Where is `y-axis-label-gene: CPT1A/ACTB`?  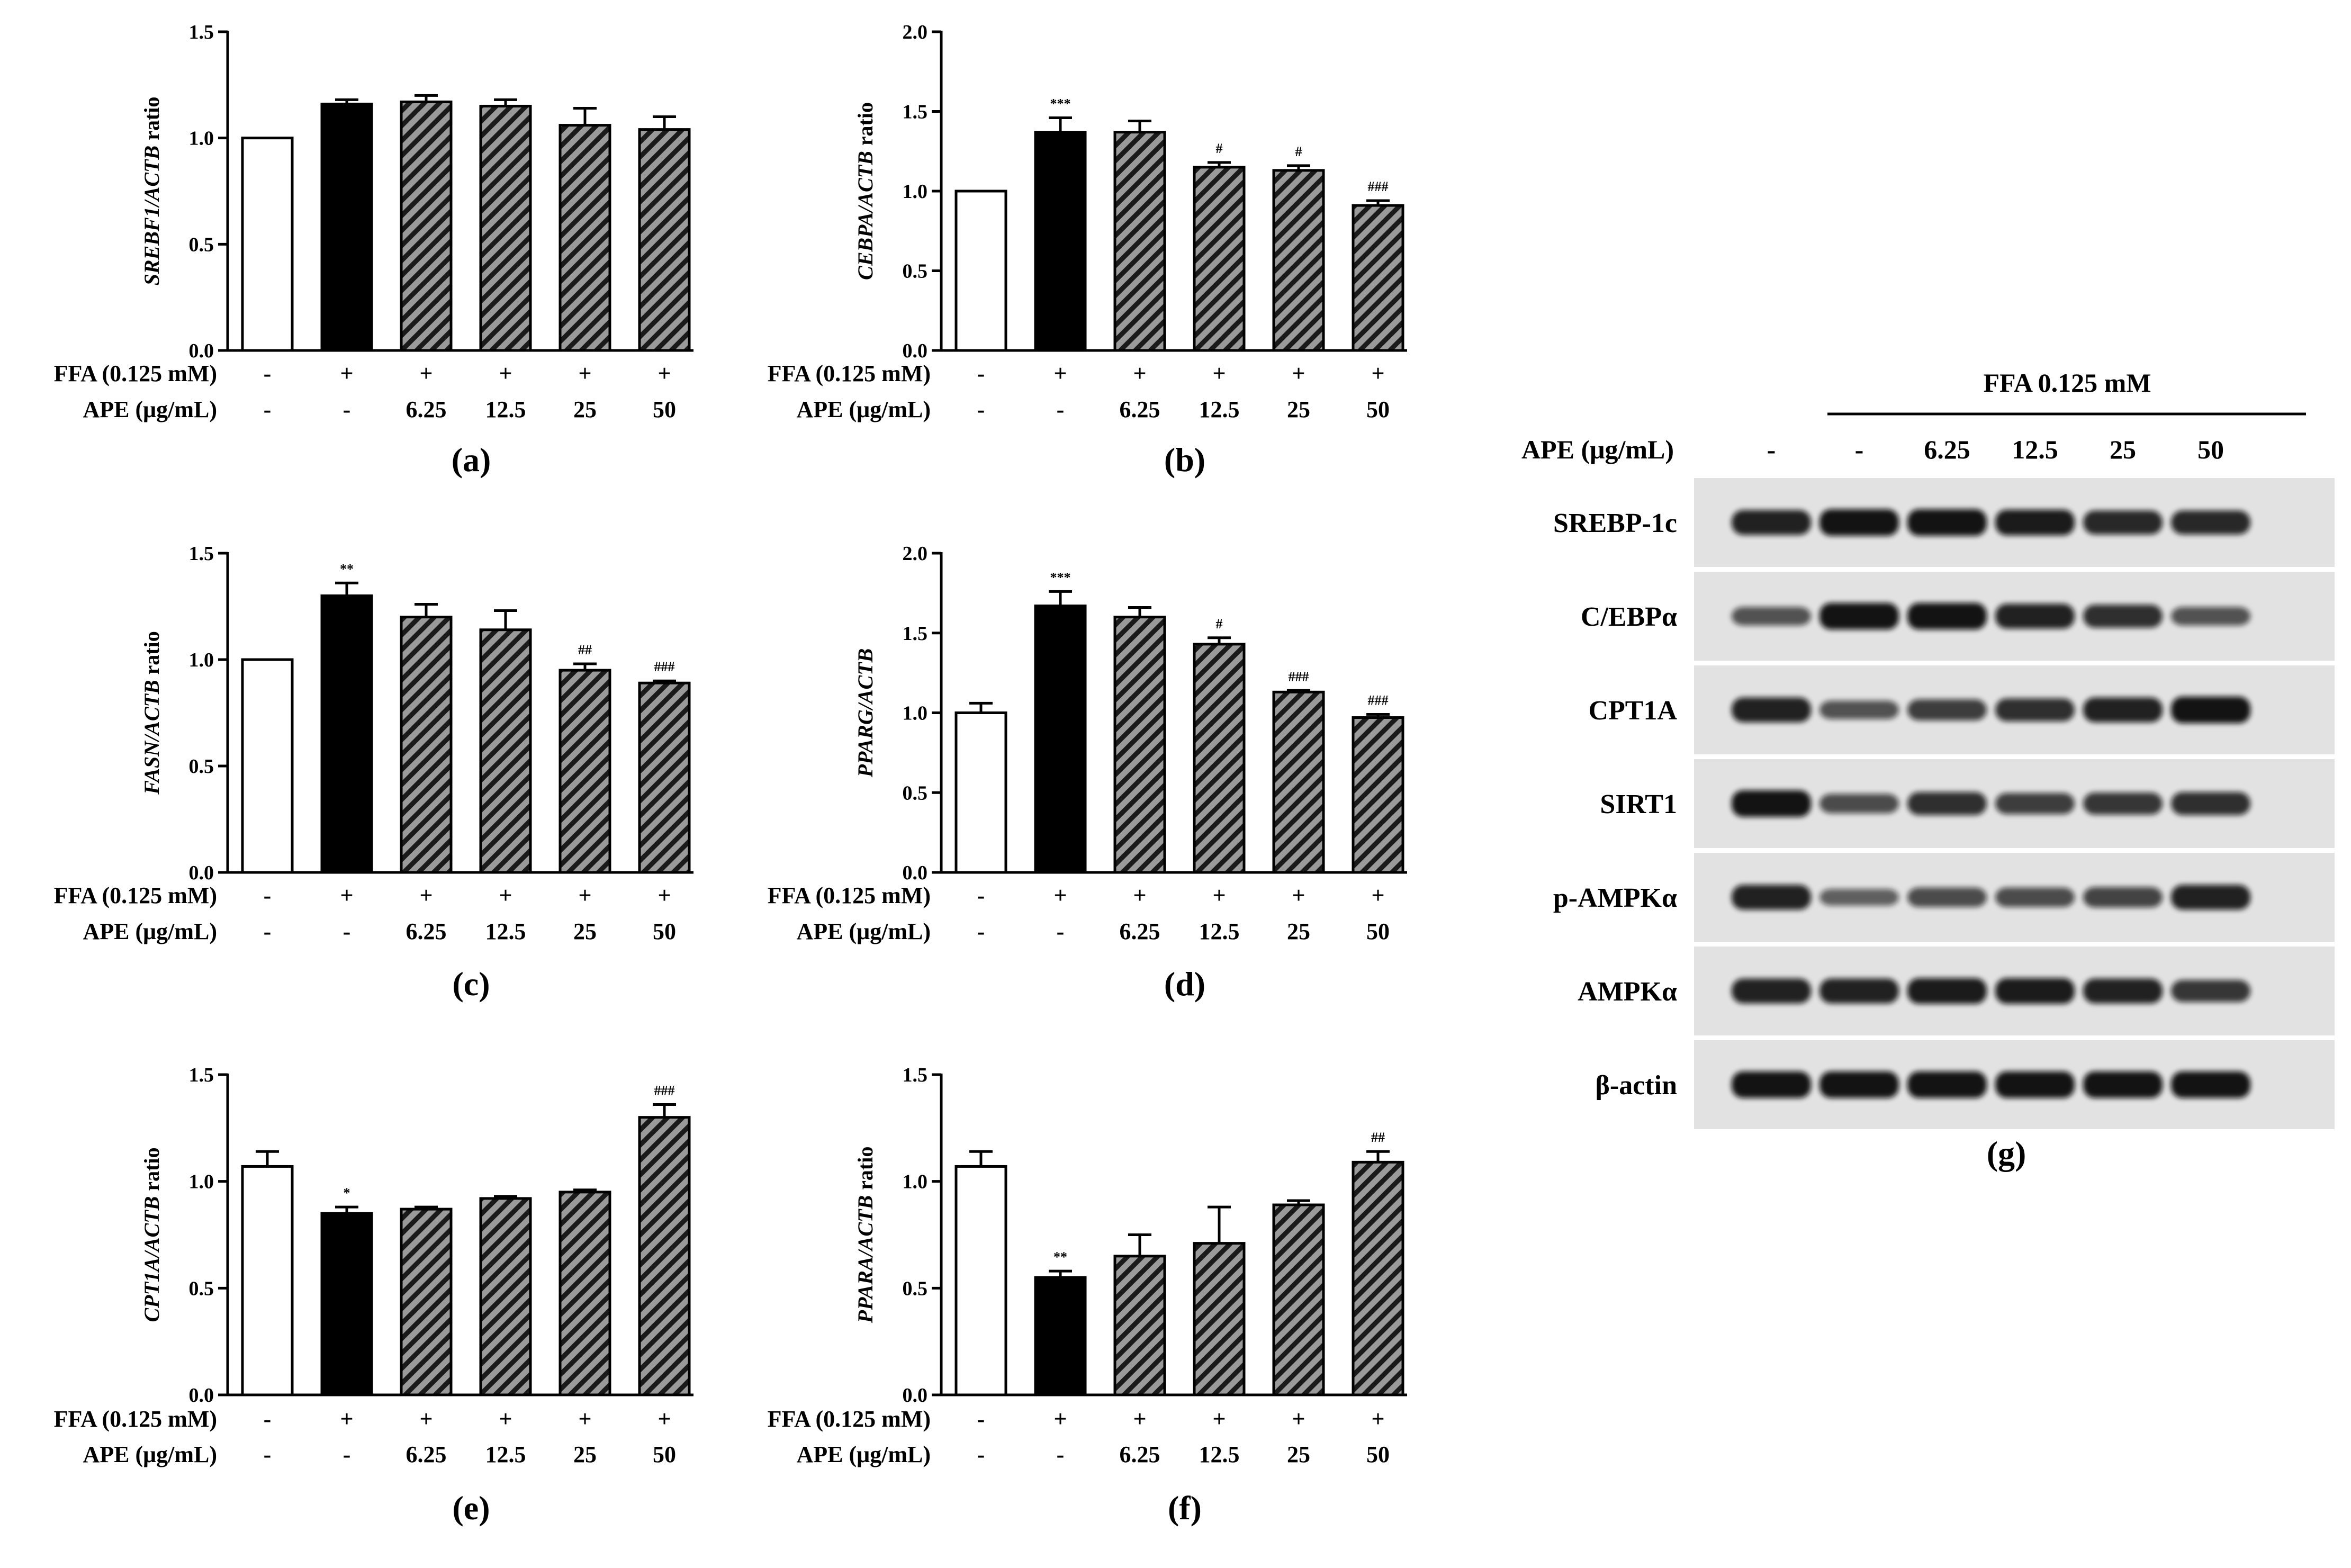
y-axis-label-gene: CPT1A/ACTB is located at coordinates (152, 1259).